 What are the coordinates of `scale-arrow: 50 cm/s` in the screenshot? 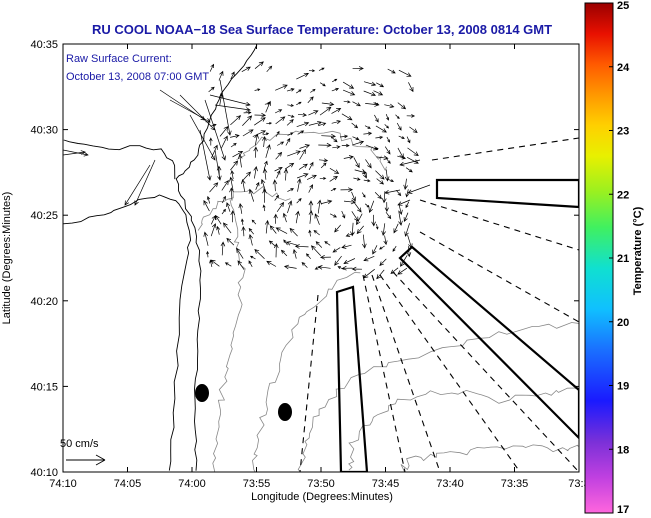 It's located at (83, 452).